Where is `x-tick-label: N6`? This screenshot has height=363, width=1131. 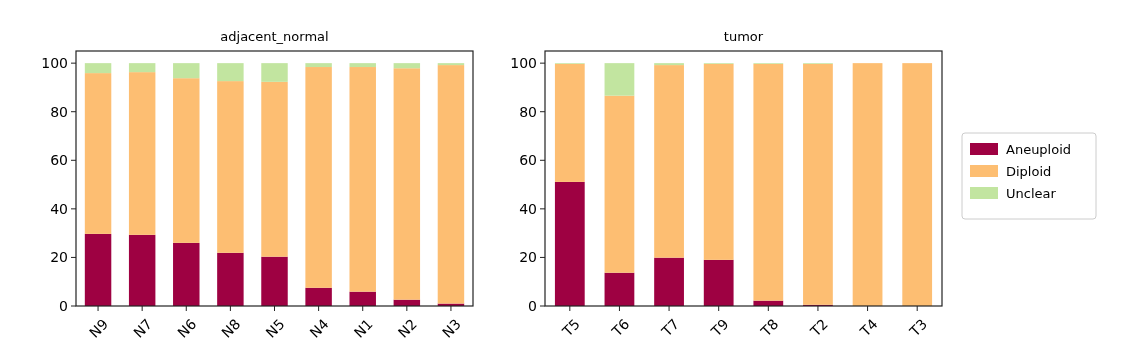 x-tick-label: N6 is located at coordinates (187, 328).